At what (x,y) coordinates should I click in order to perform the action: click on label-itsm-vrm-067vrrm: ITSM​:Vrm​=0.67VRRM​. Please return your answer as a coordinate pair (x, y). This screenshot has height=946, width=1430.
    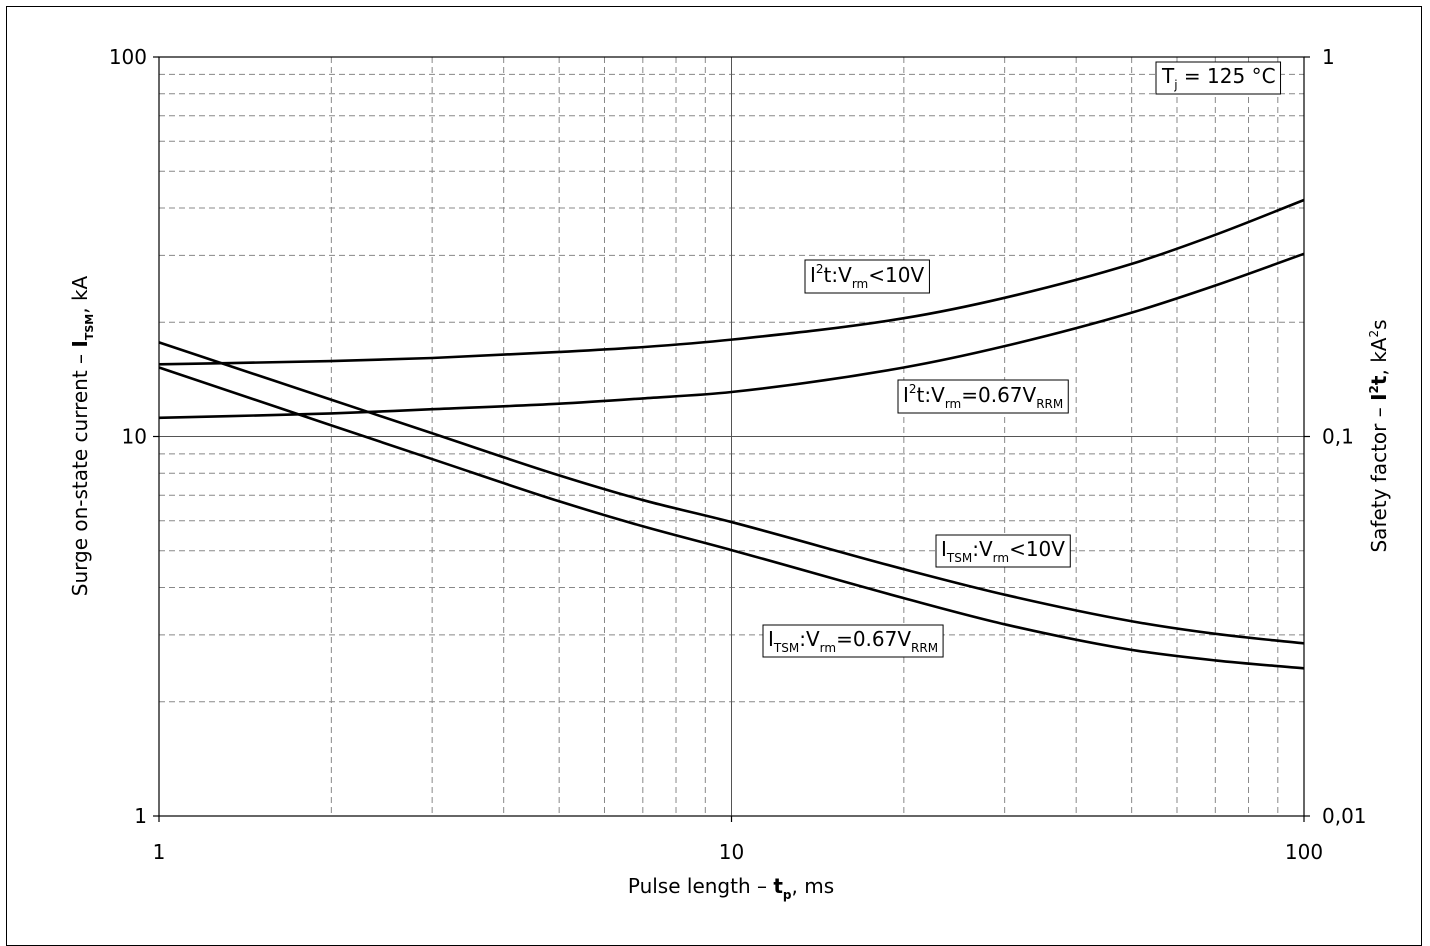
    Looking at the image, I should click on (853, 641).